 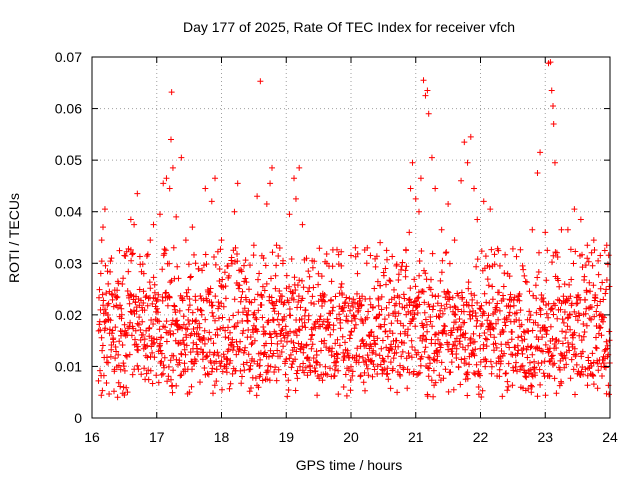 What do you see at coordinates (222, 437) in the screenshot?
I see `x-tick-label: 18` at bounding box center [222, 437].